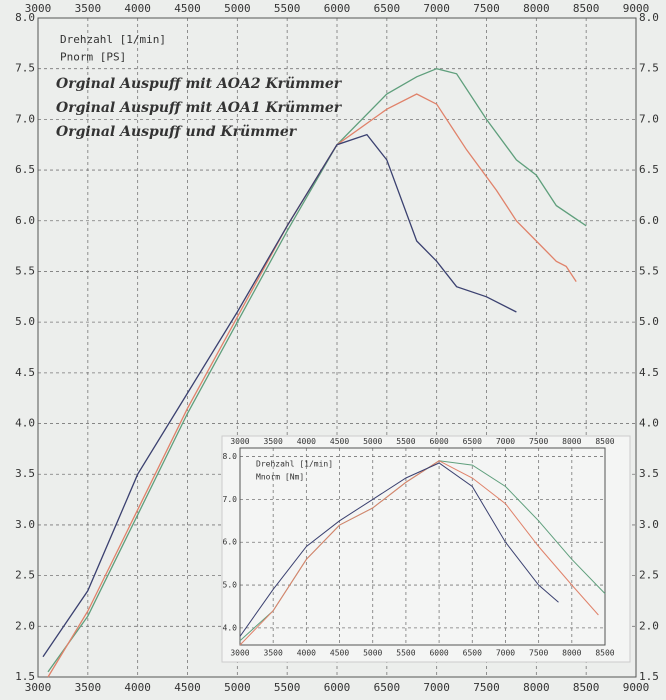 The image size is (666, 700). Describe the element at coordinates (199, 108) in the screenshot. I see `legend-entry: Orginal Auspuff mit AOA1 Krümmer` at that location.